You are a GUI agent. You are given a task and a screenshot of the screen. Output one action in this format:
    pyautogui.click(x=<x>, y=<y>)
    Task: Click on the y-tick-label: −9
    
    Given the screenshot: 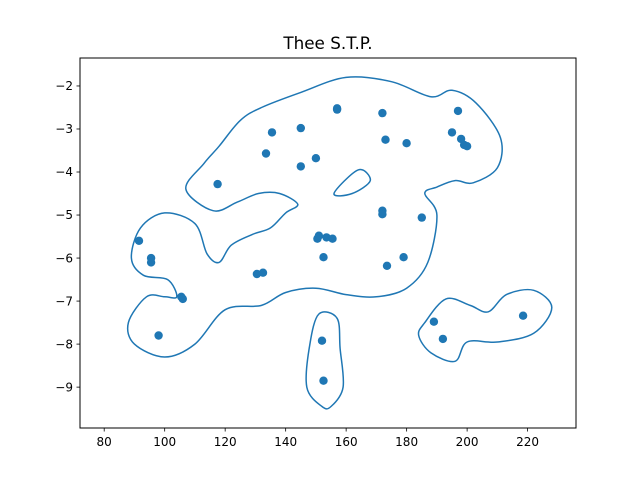 What is the action you would take?
    pyautogui.click(x=64, y=387)
    